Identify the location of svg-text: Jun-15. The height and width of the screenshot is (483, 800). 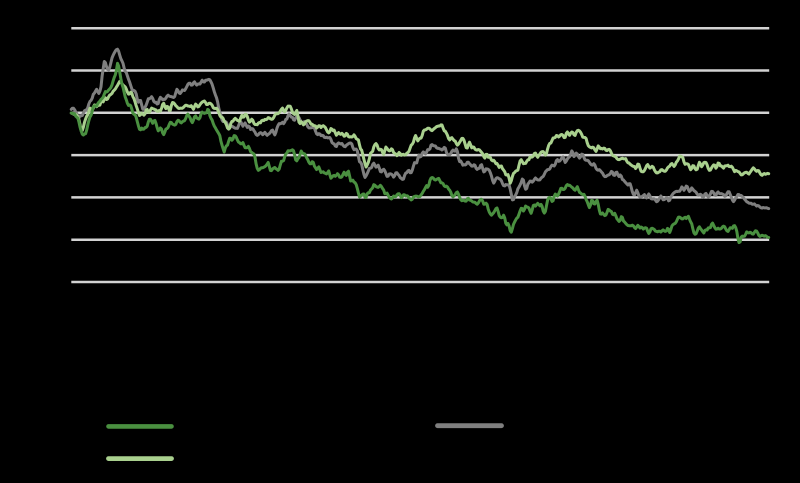
(337, 355).